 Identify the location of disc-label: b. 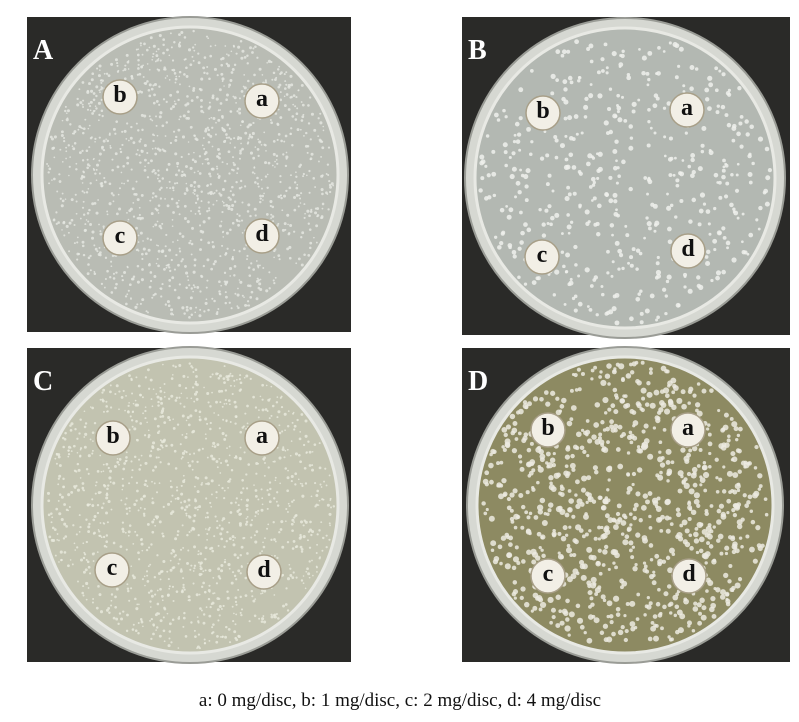
(547, 428).